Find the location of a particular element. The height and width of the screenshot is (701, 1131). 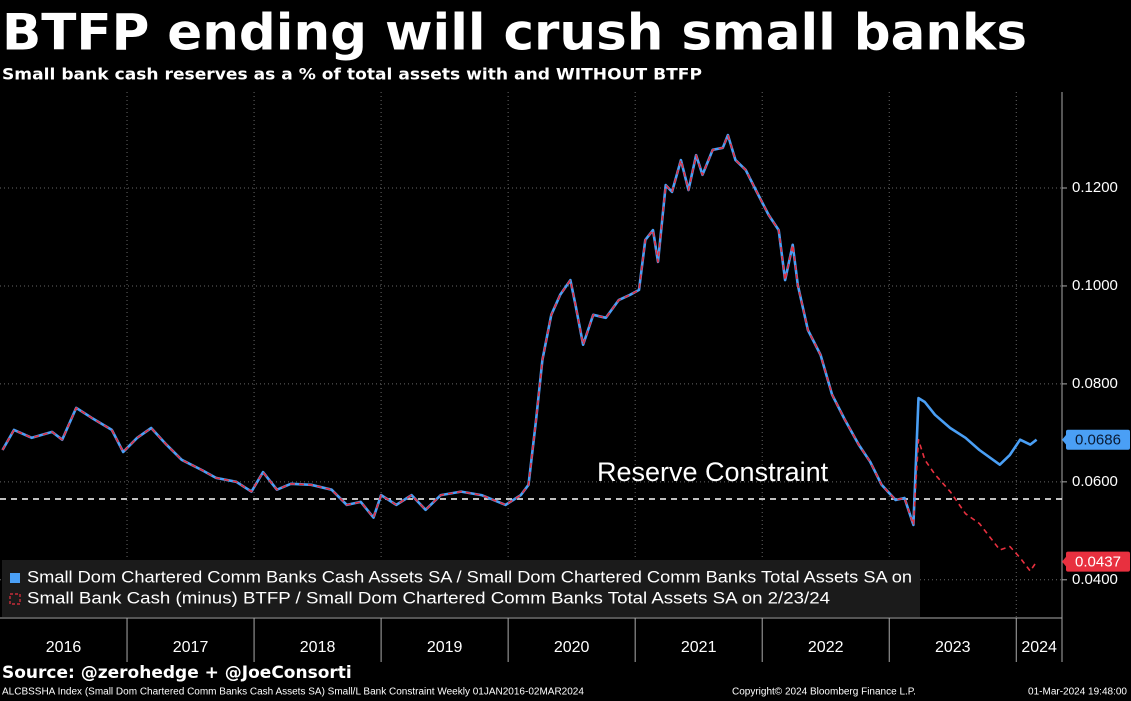

x-tick-label: 2022 is located at coordinates (826, 647).